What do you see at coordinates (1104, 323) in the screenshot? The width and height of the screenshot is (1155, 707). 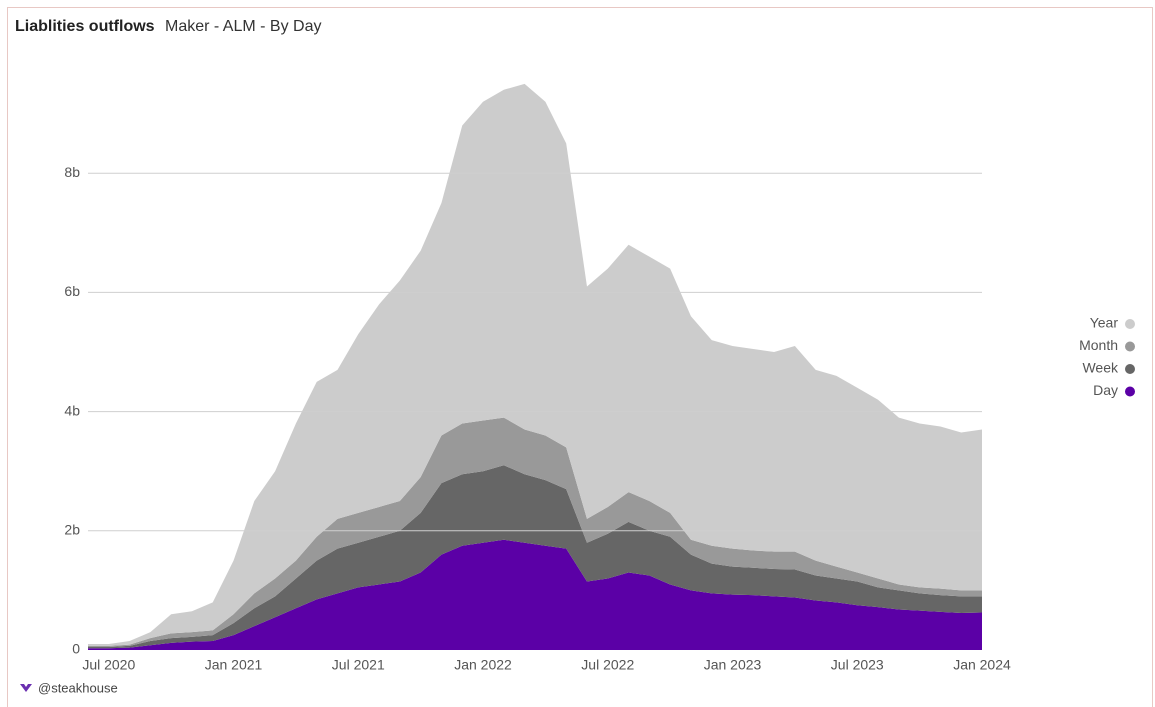 I see `legend-label: Year` at bounding box center [1104, 323].